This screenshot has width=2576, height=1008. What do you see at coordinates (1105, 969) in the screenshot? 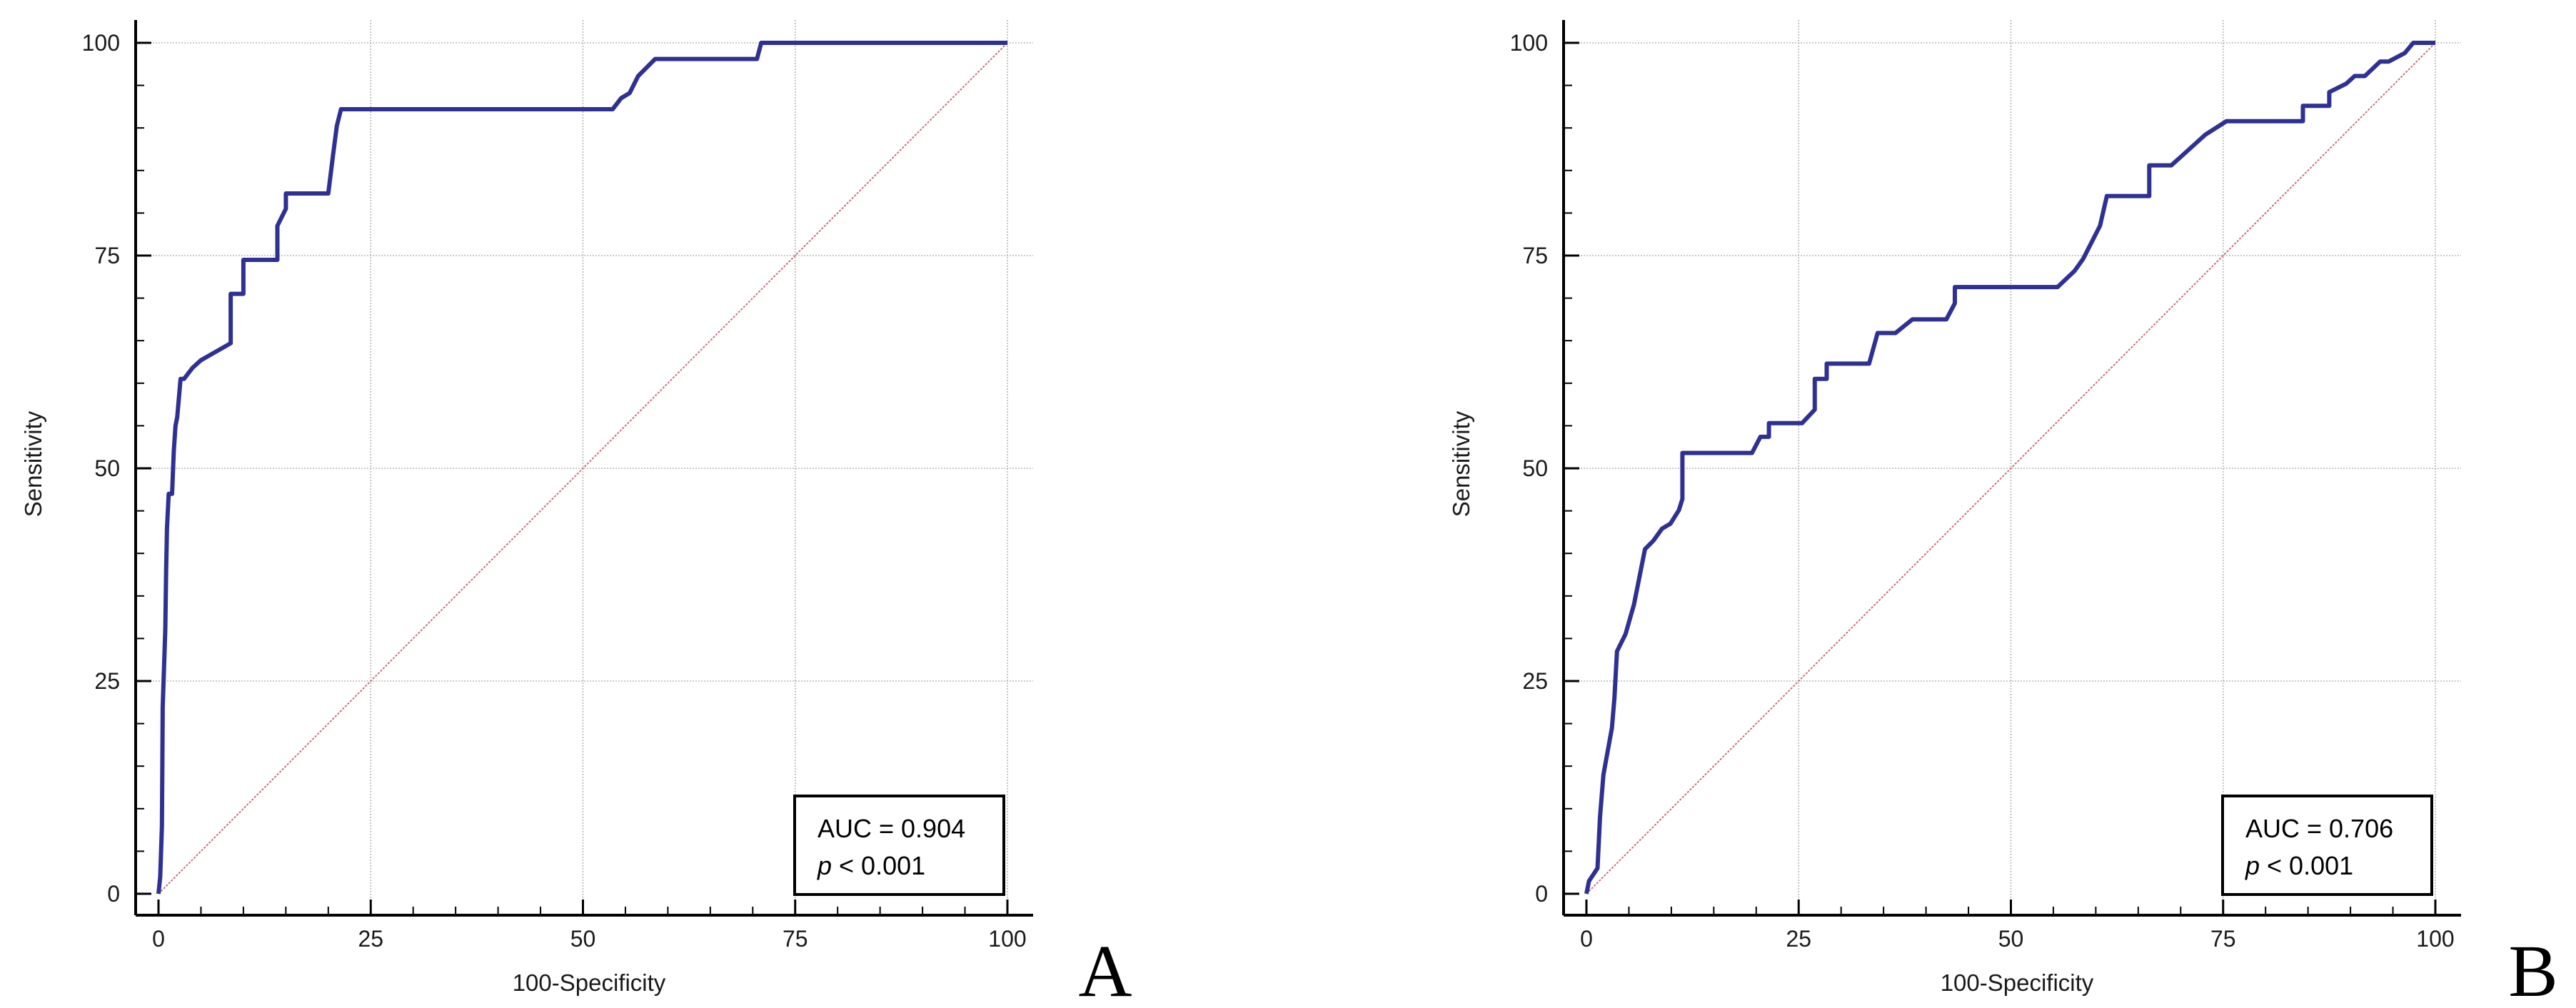
I see `panel-label: A` at bounding box center [1105, 969].